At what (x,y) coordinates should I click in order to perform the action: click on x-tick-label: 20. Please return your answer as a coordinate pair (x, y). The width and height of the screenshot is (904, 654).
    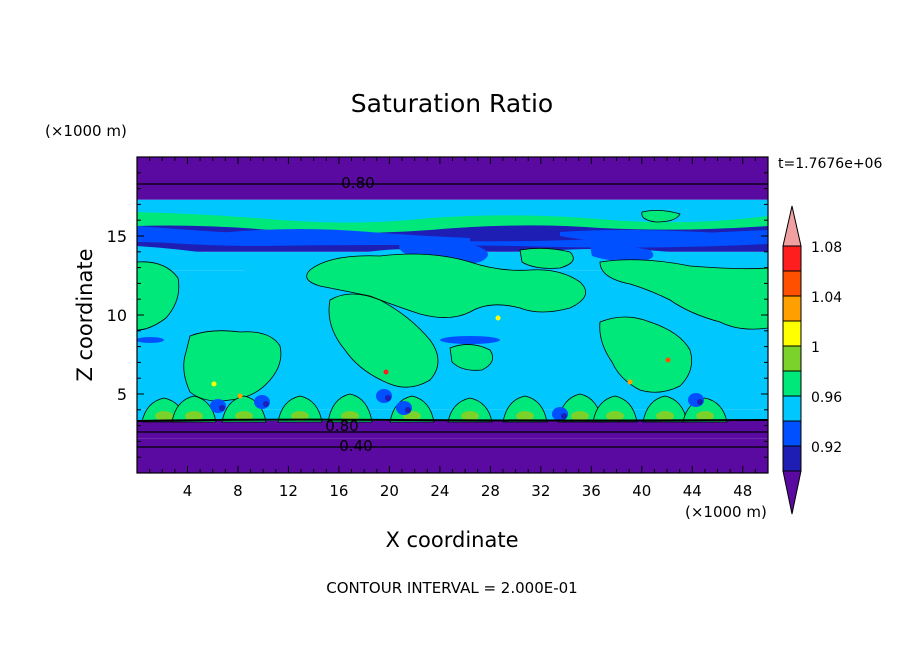
    Looking at the image, I should click on (389, 491).